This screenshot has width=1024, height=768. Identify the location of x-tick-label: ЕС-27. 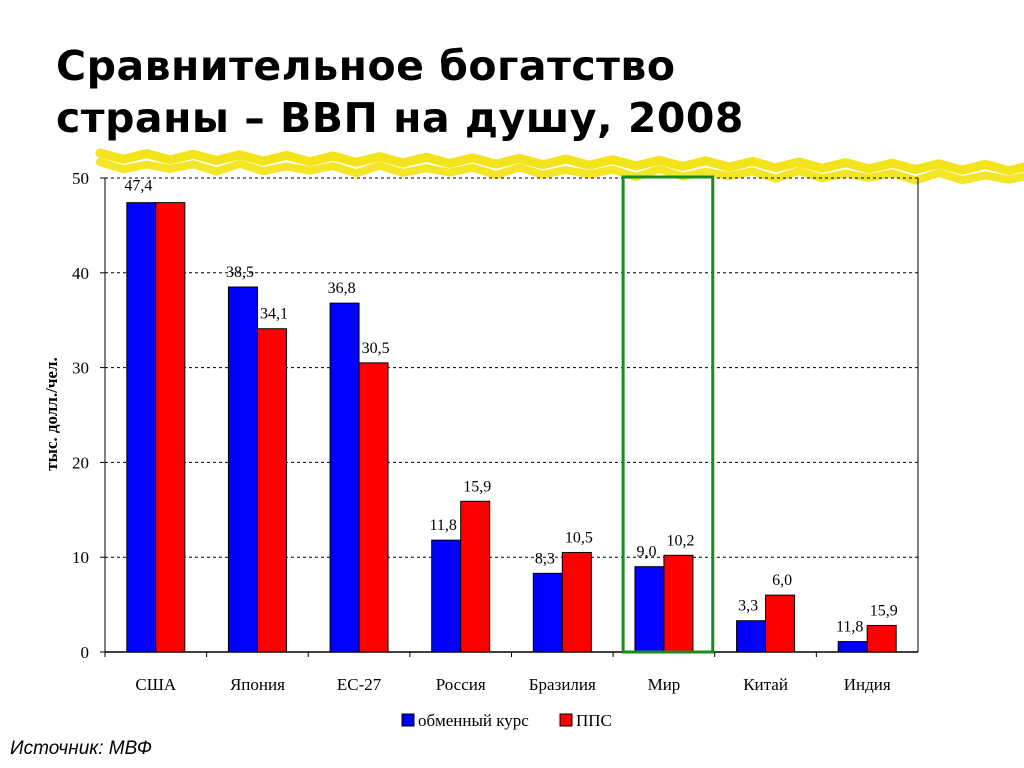
(359, 684).